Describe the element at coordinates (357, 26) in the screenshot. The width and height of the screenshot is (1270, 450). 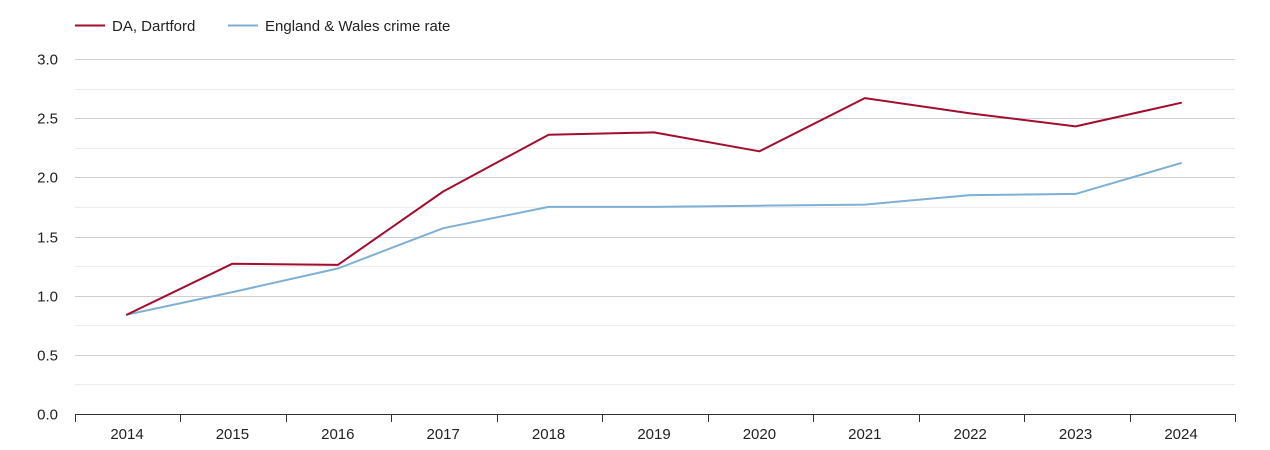
I see `legend-label: England & Wales crime rate` at that location.